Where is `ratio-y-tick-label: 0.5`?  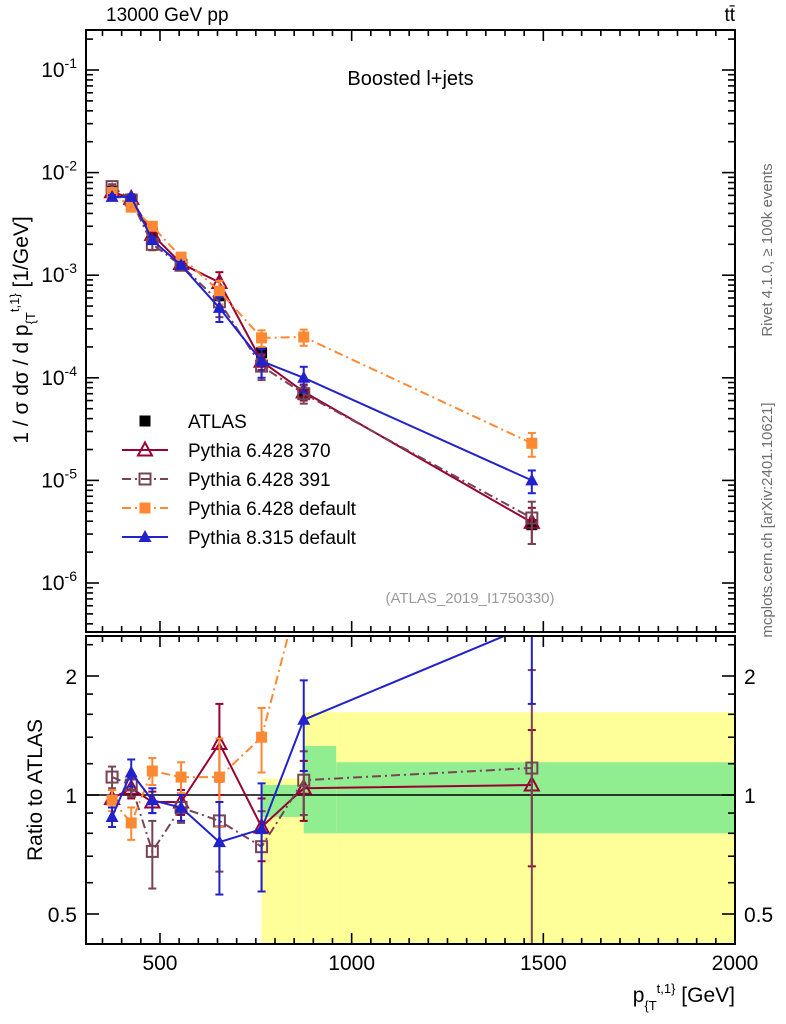
ratio-y-tick-label: 0.5 is located at coordinates (62, 915).